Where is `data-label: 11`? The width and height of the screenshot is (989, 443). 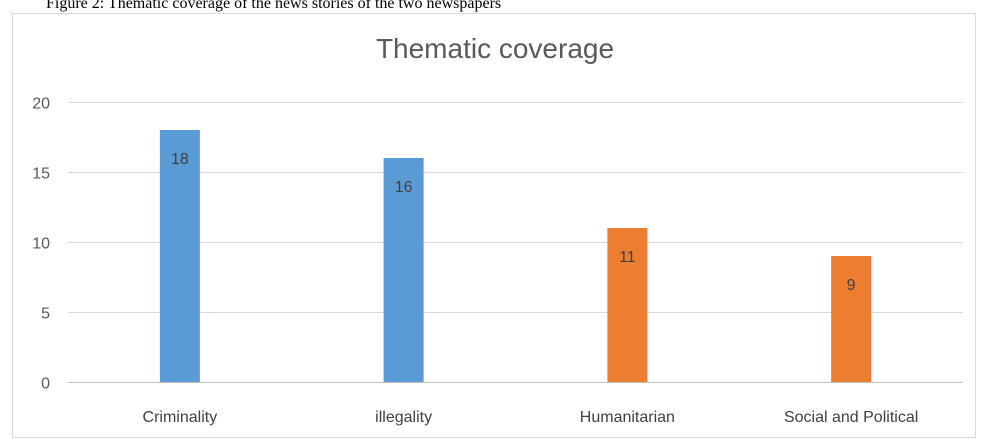 data-label: 11 is located at coordinates (627, 257).